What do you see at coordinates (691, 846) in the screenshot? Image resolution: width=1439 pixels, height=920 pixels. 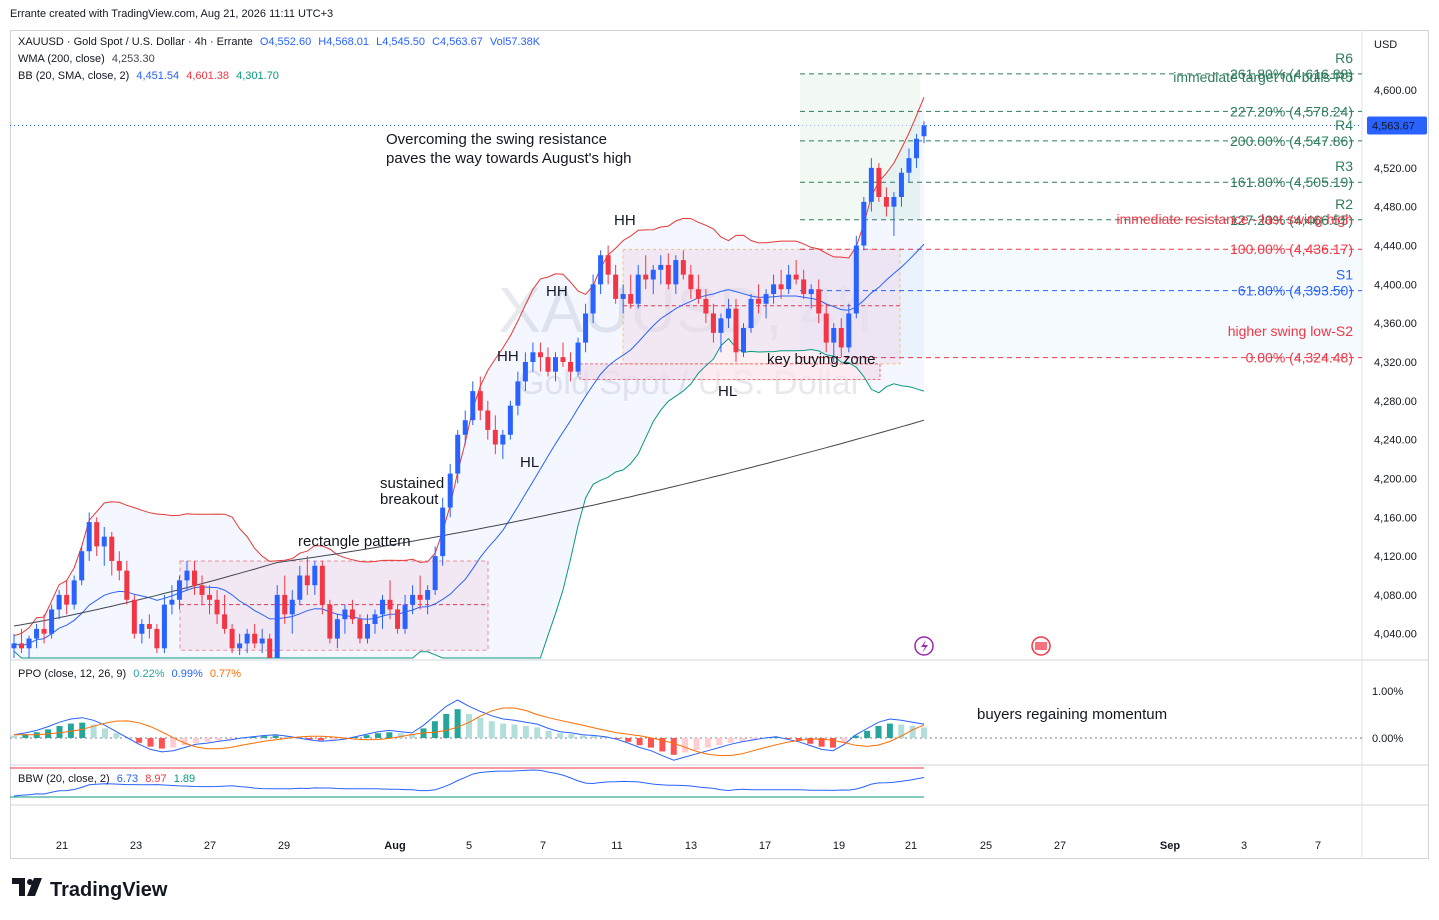 I see `time-tick-label: 13` at bounding box center [691, 846].